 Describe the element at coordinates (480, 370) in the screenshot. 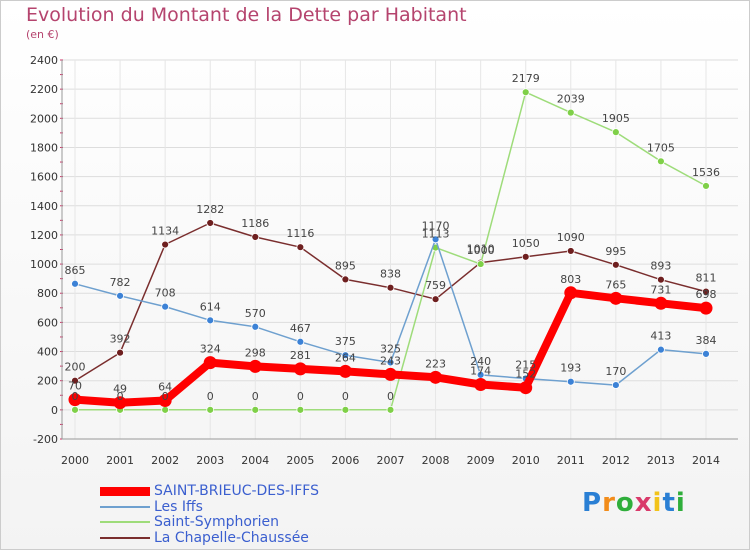

I see `data-label: 174` at that location.